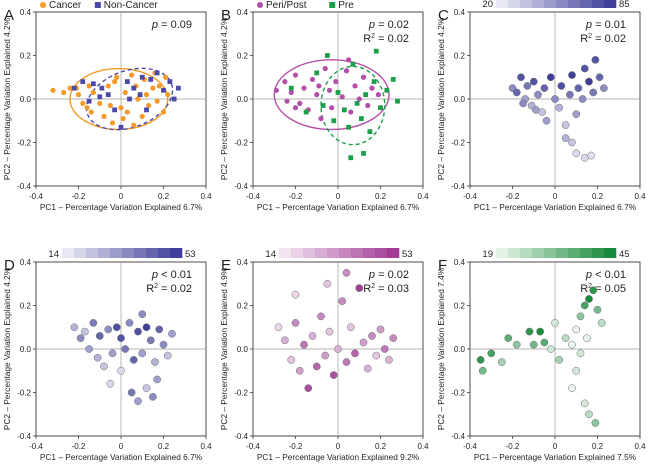  I want to click on panel-letter: E, so click(226, 265).